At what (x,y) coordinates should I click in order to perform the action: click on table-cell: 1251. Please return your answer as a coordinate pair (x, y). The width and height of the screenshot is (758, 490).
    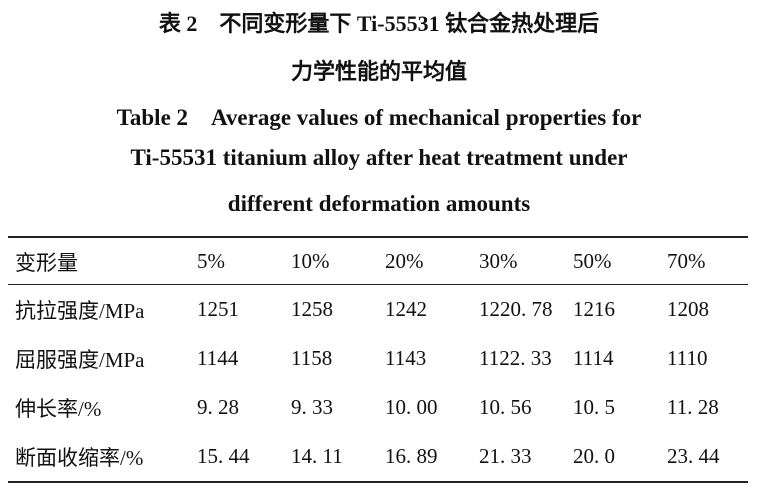
    Looking at the image, I should click on (218, 309).